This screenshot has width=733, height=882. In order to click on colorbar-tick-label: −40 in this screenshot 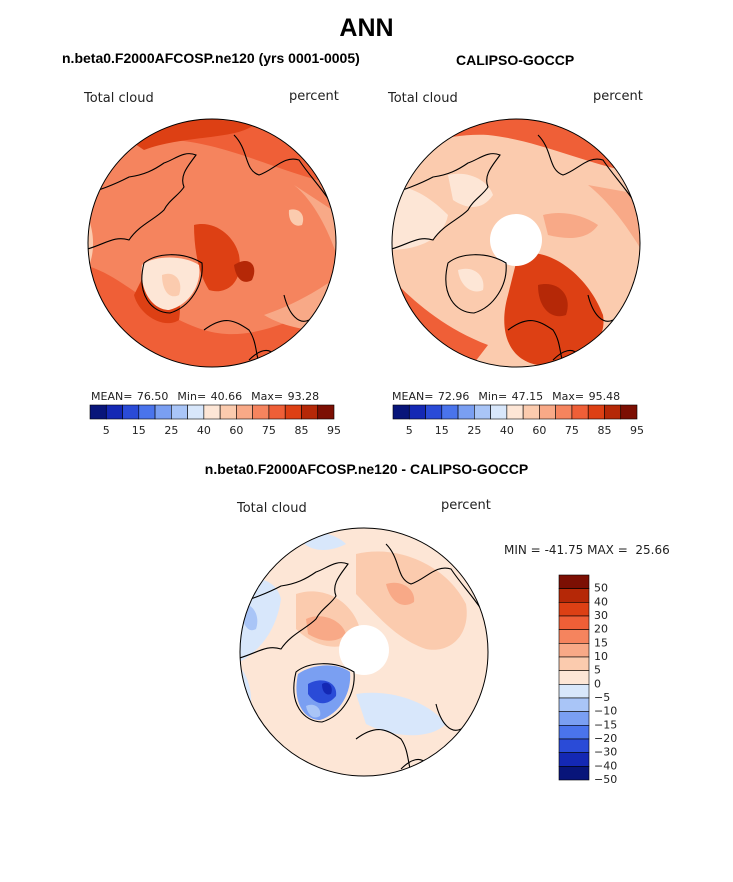, I will do `click(605, 765)`.